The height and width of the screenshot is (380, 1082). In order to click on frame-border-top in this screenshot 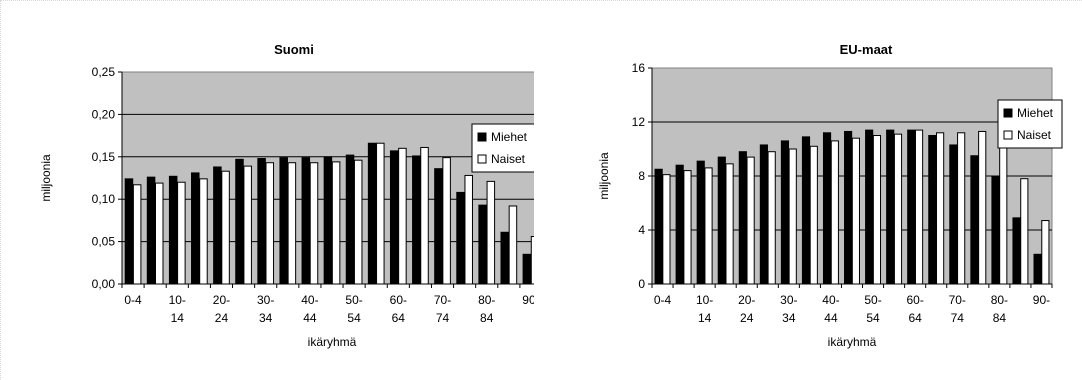, I will do `click(541, 0)`.